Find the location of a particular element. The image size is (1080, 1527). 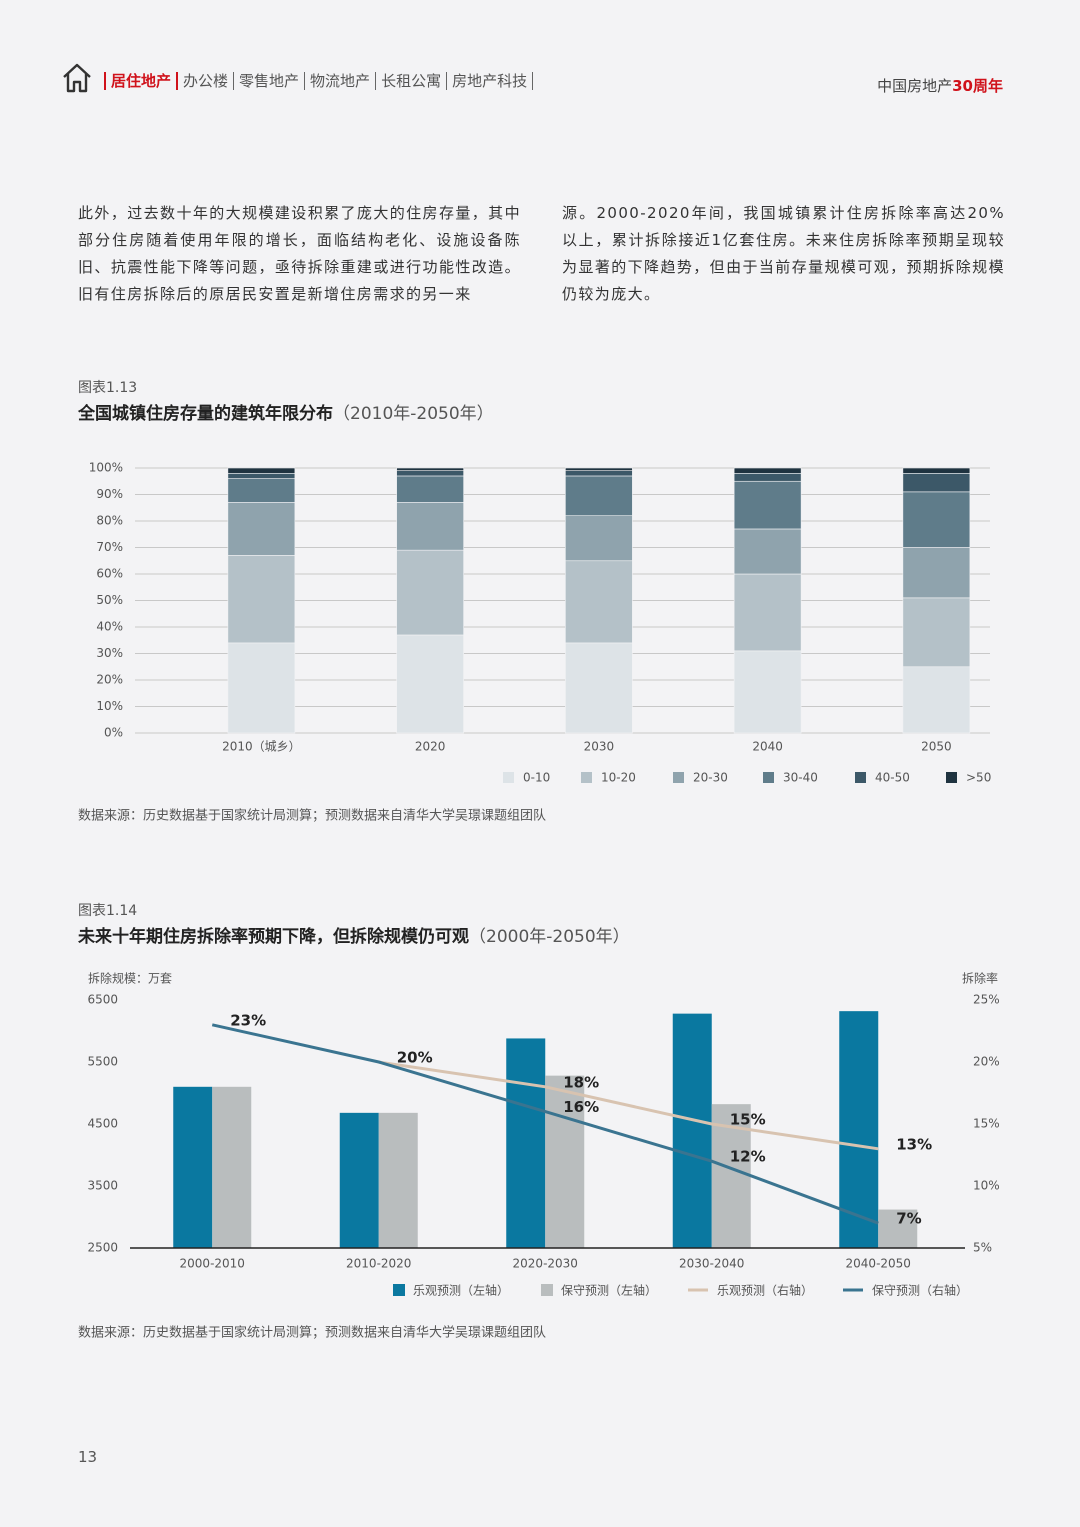

value-label: 23% is located at coordinates (248, 1020).